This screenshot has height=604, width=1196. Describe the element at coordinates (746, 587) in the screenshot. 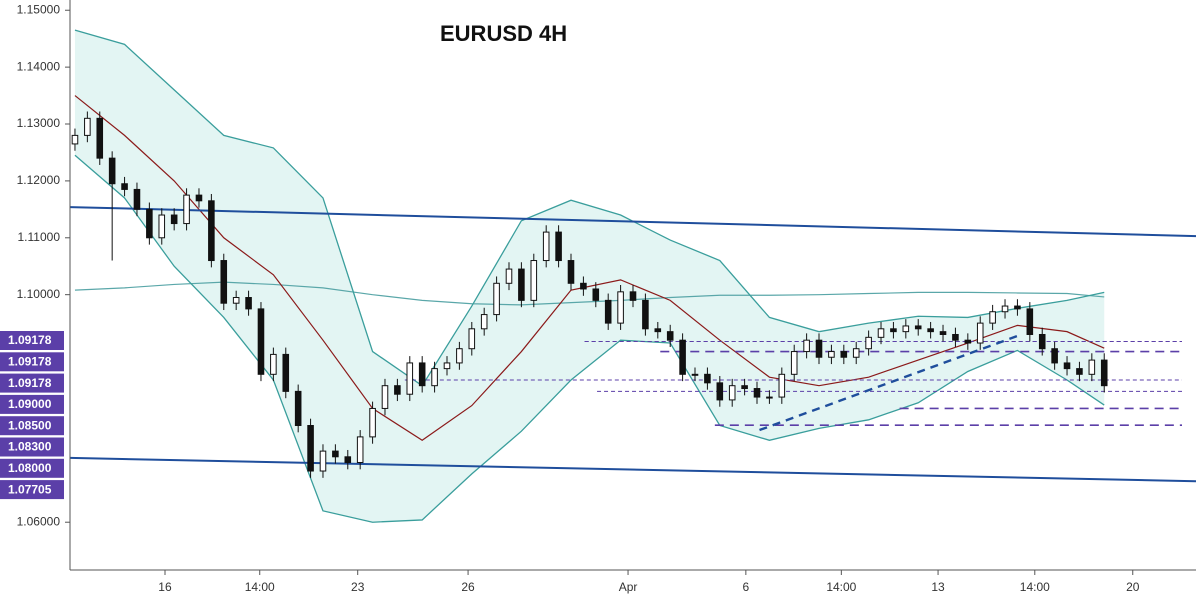

I see `x-tick-label: 6` at that location.